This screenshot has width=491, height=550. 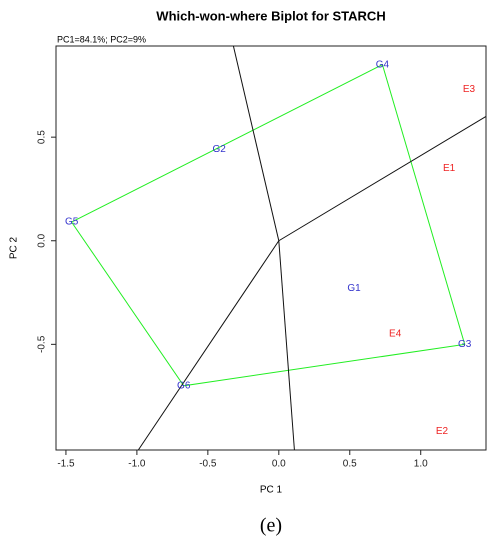 What do you see at coordinates (42, 344) in the screenshot?
I see `y-tick-label: -0.5` at bounding box center [42, 344].